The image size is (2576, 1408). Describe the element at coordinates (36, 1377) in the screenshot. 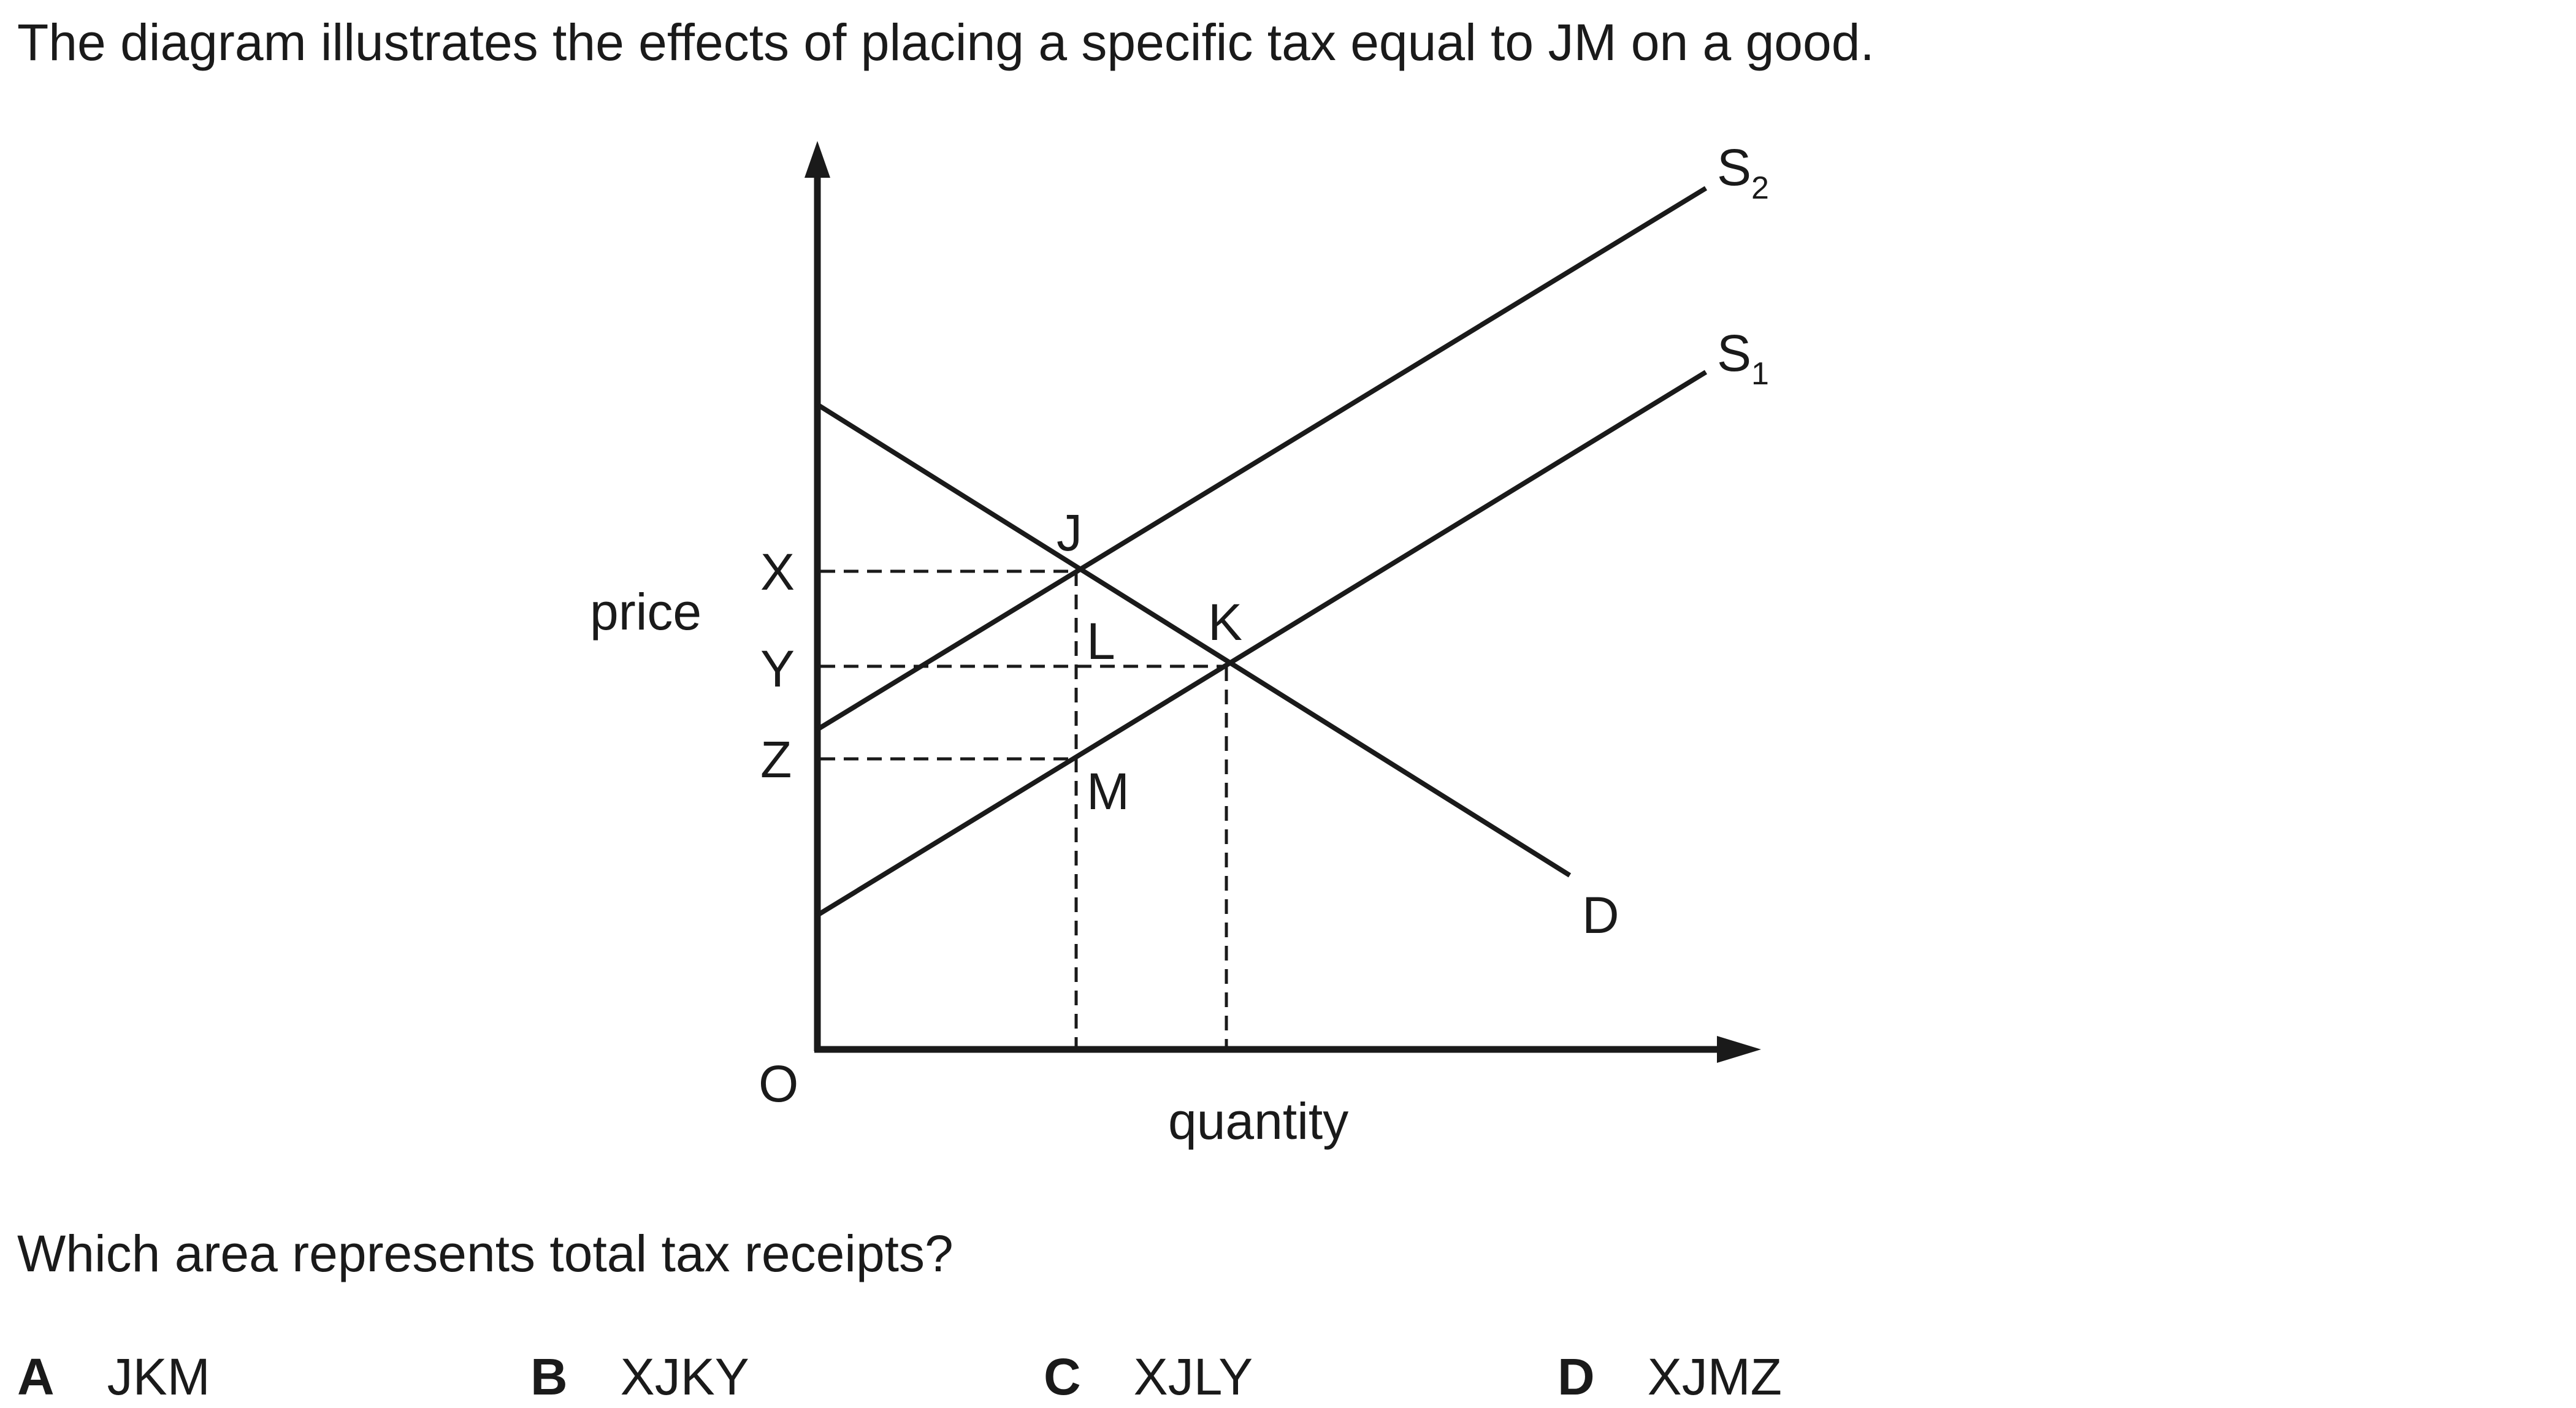

I see `option-letter: A` at that location.